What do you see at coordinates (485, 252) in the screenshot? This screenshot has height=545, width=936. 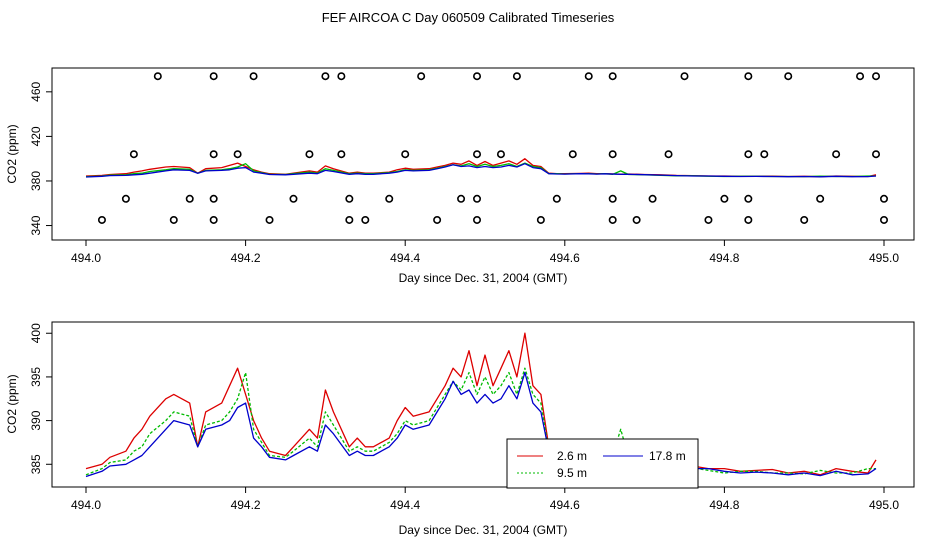 I see `top-x-axis: 494.0 494.2 494.4 494.6 494.8 495.0` at bounding box center [485, 252].